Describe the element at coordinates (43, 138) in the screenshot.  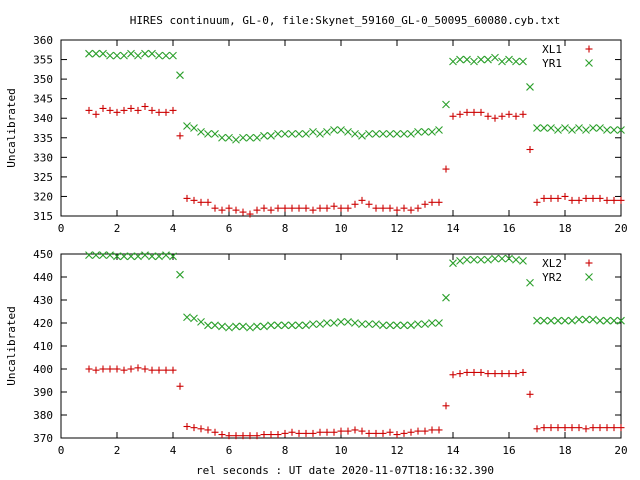
I see `ytick-label: 335` at that location.